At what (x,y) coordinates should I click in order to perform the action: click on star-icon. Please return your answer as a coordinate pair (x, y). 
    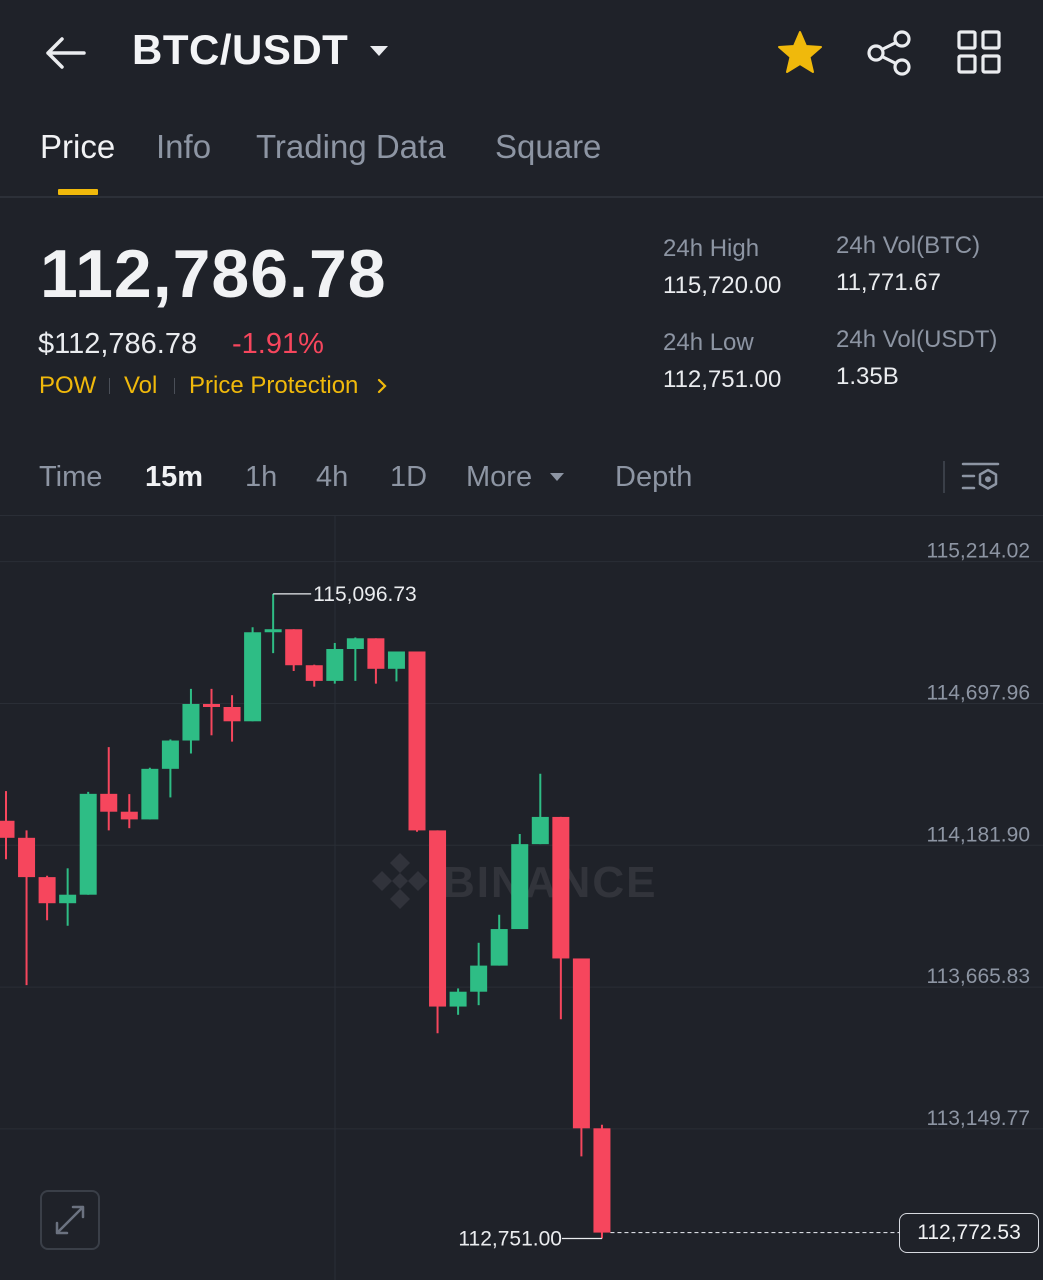
    Looking at the image, I should click on (800, 53).